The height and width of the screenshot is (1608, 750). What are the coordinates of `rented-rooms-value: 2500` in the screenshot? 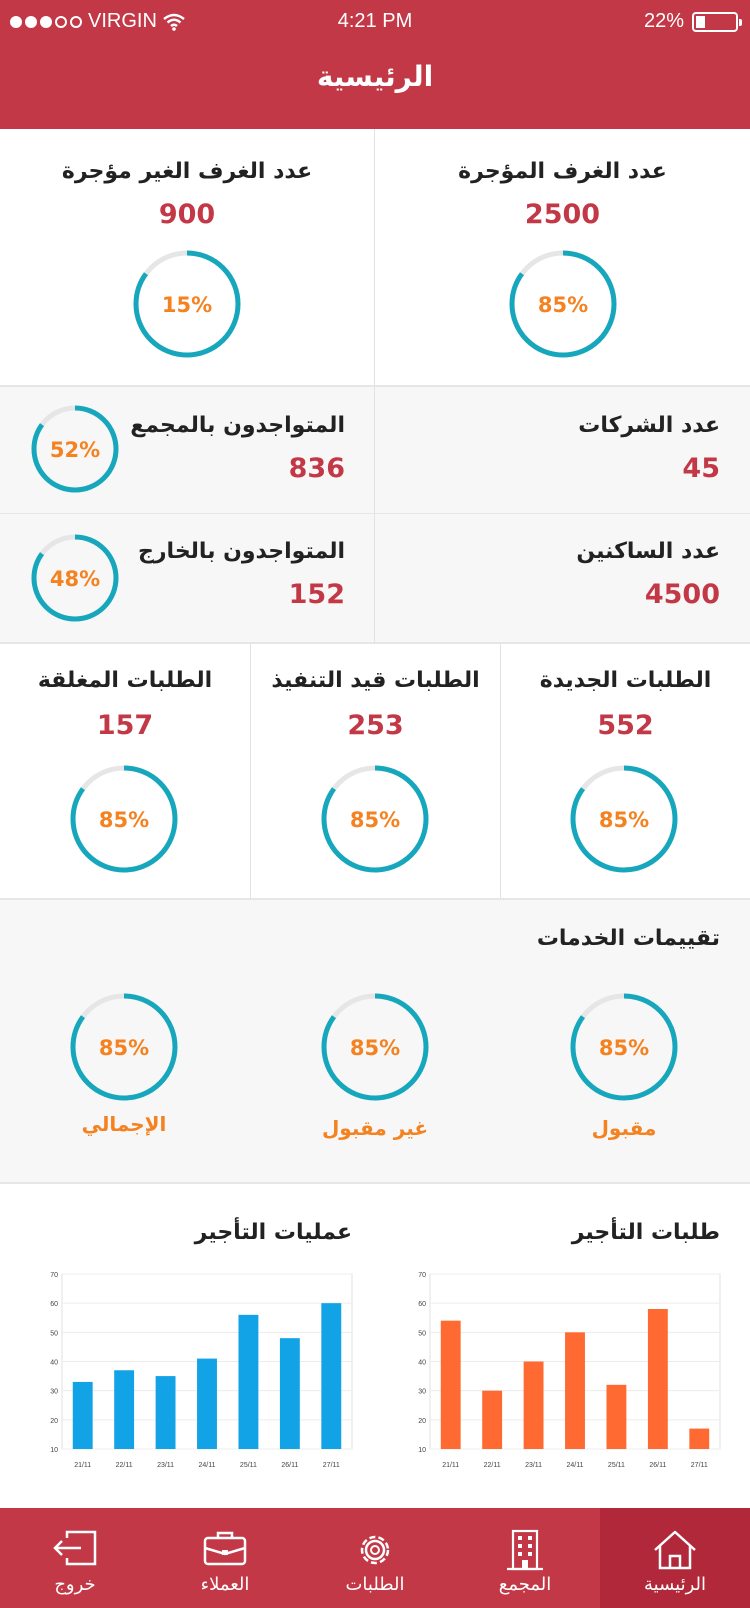 It's located at (562, 214).